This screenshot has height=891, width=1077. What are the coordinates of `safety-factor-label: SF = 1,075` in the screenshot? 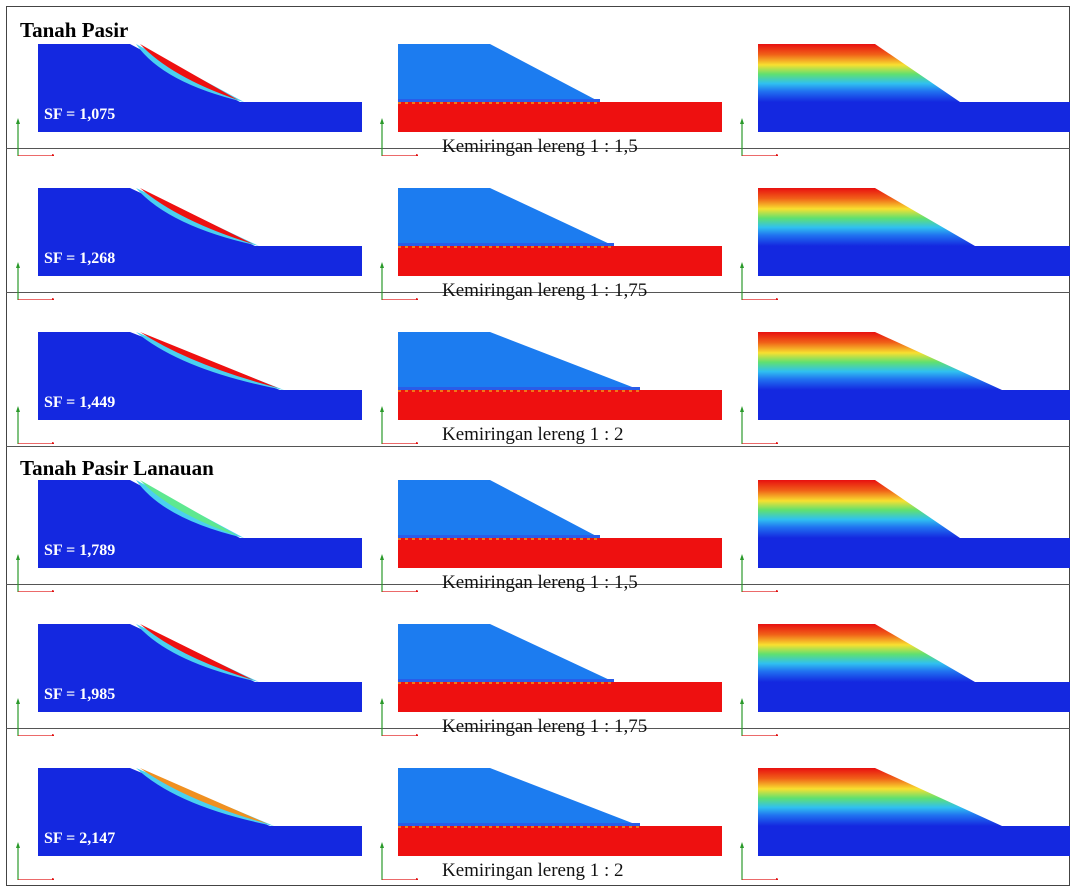 It's located at (80, 114).